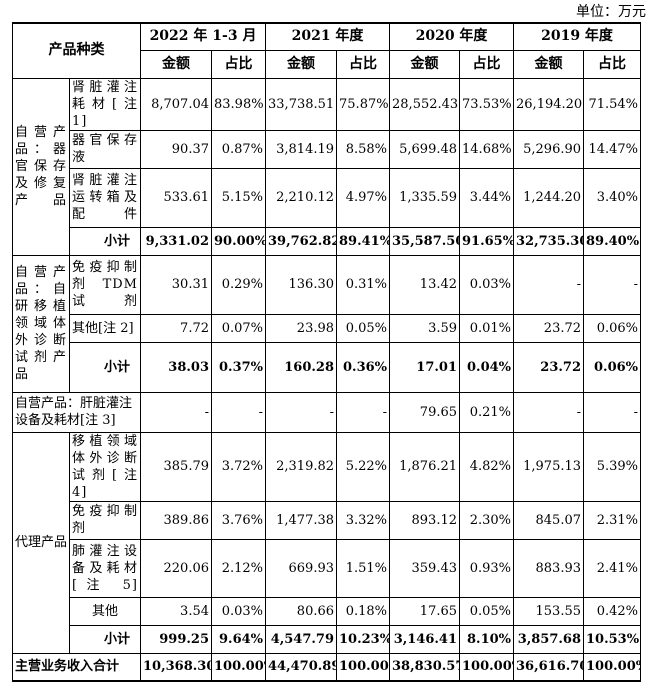 The height and width of the screenshot is (682, 658). I want to click on cell: 0.37%, so click(238, 367).